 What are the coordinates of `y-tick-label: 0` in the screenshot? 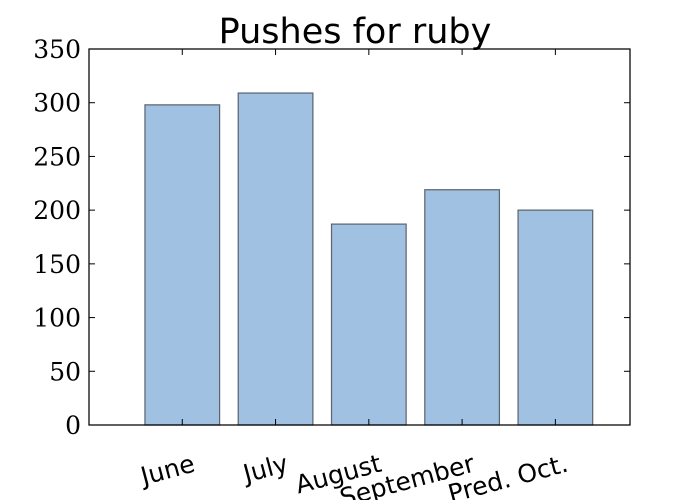 It's located at (73, 425).